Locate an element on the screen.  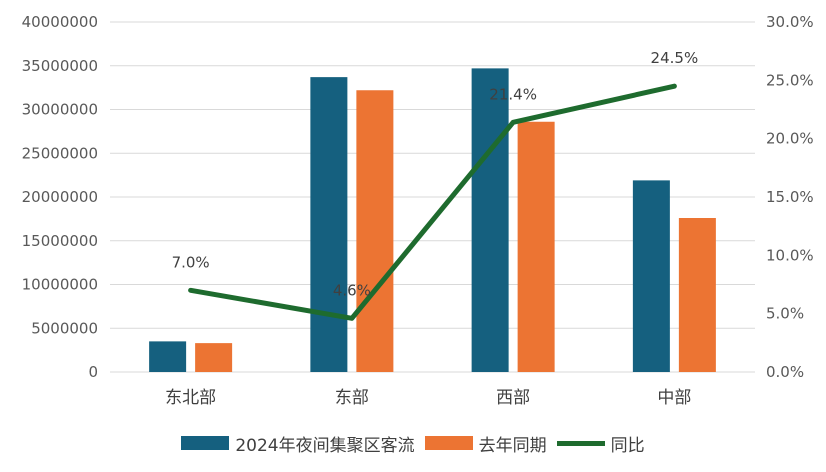
category-label: 中部 is located at coordinates (674, 398).